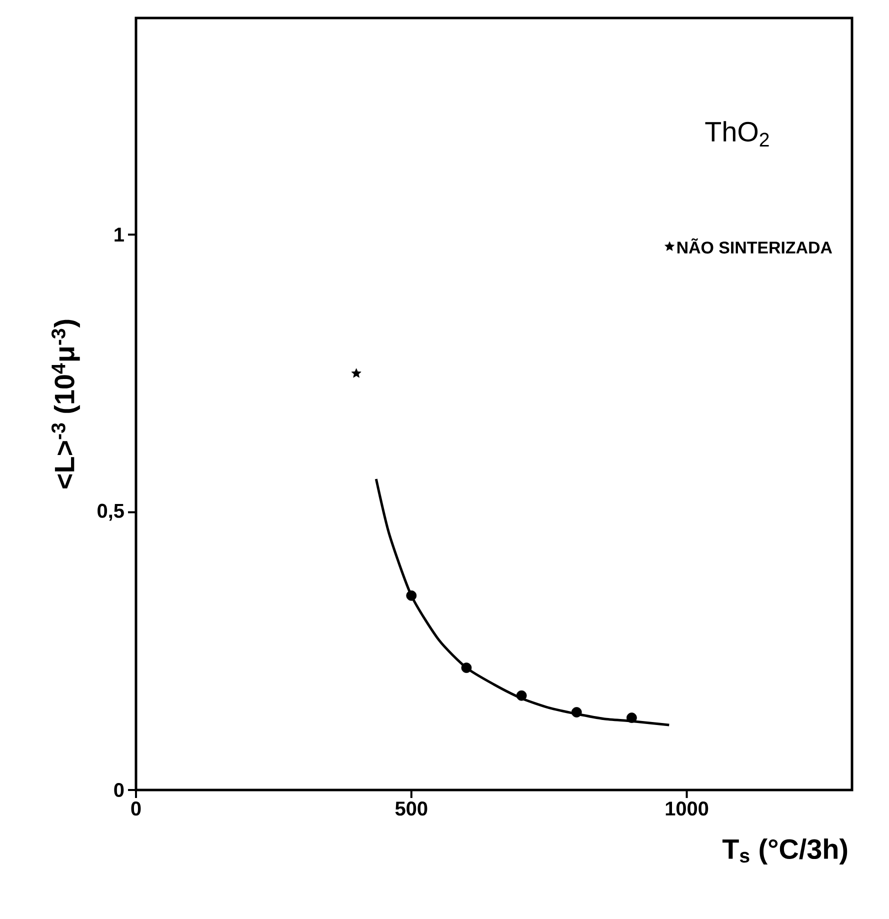 Image resolution: width=889 pixels, height=919 pixels. I want to click on legend-label: NÃO SINTERIZADA, so click(754, 246).